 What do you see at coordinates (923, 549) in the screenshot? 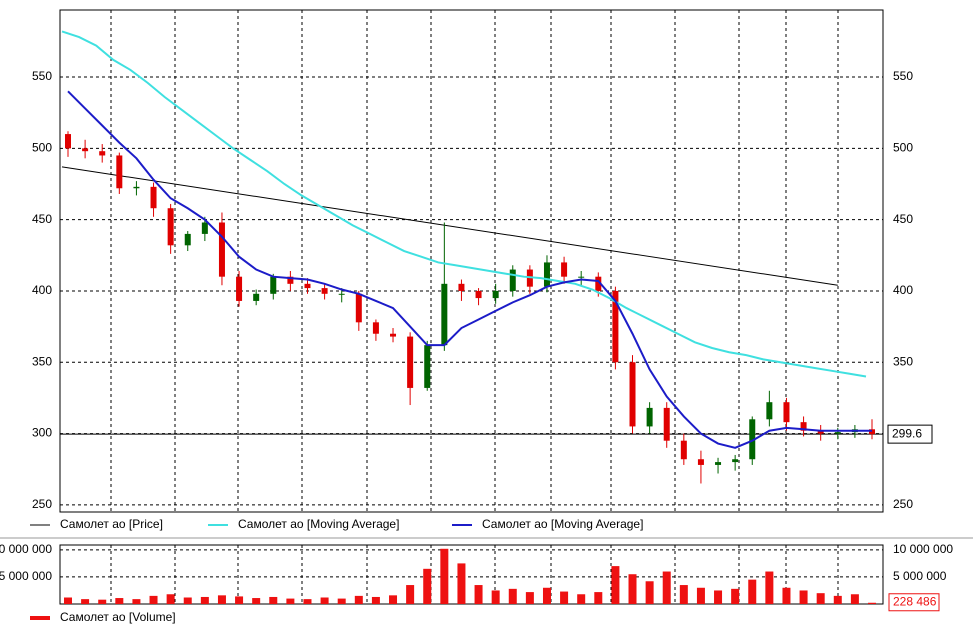
I see `y-tick-label-right: 10 000 000` at bounding box center [923, 549].